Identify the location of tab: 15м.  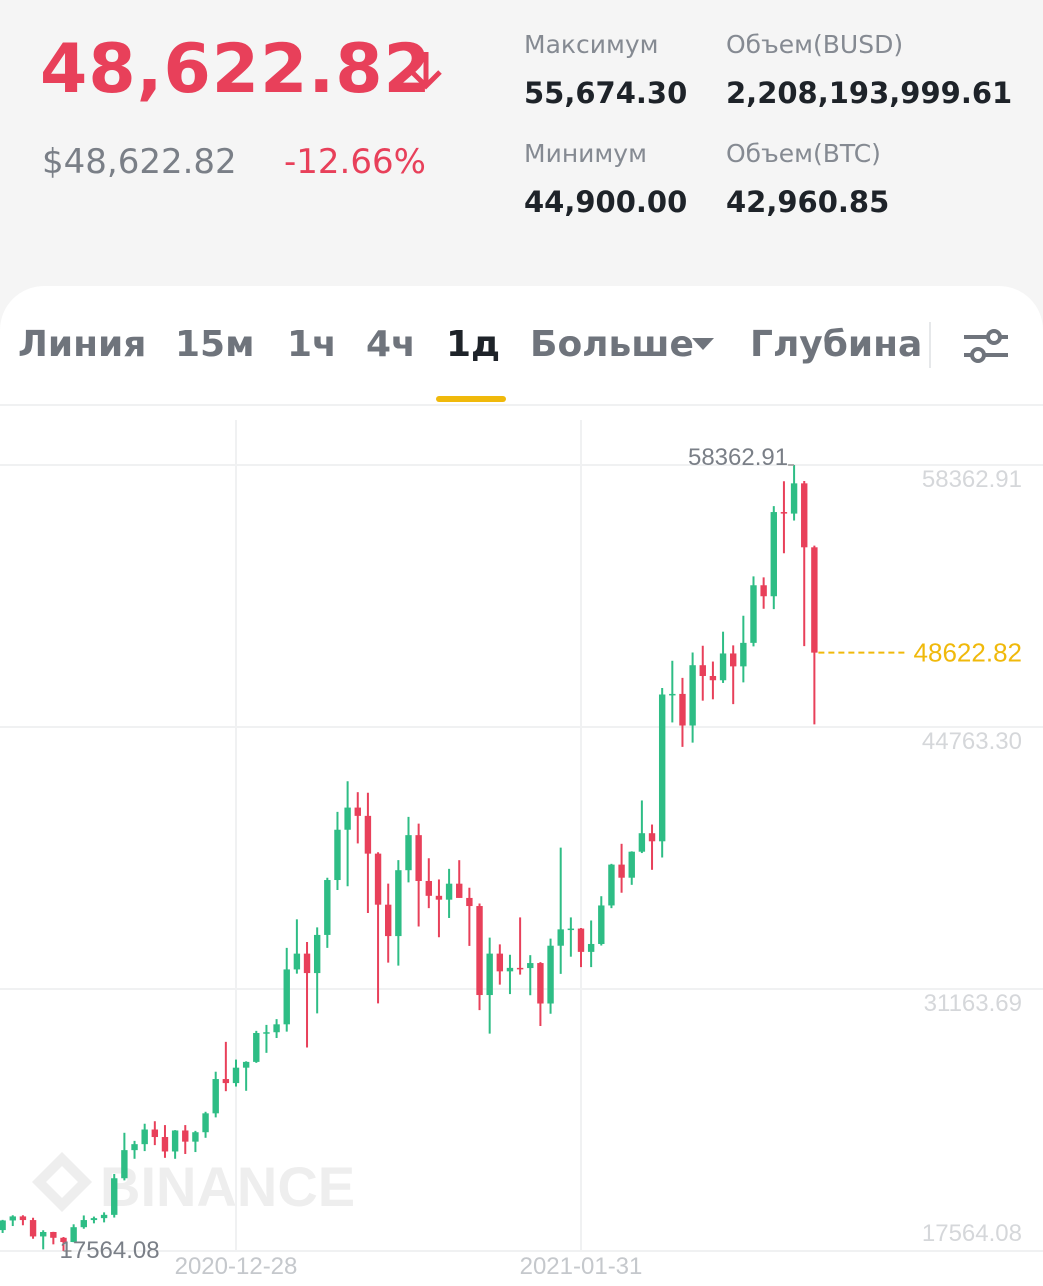
(215, 344).